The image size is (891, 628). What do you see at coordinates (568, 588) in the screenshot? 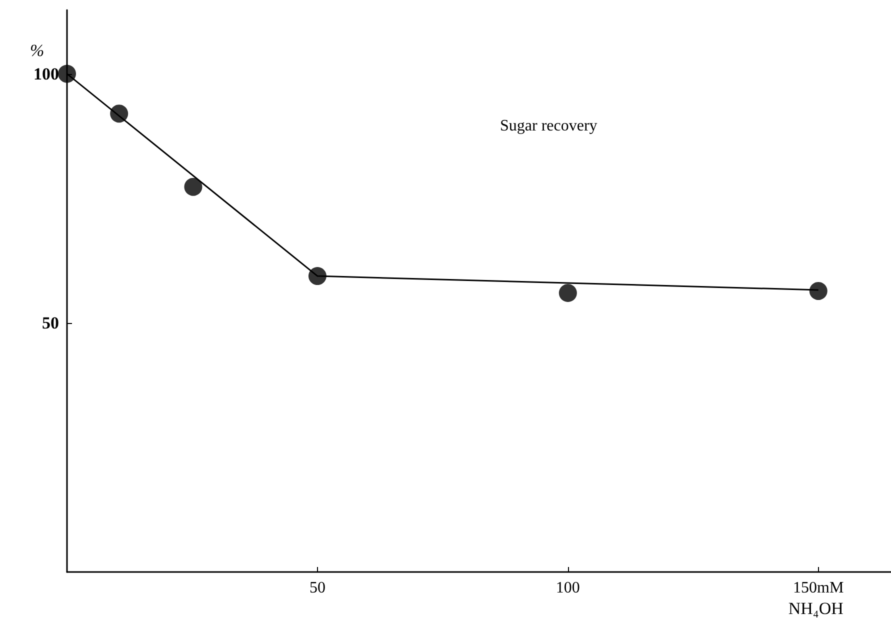
I see `x-tick-label: 100` at bounding box center [568, 588].